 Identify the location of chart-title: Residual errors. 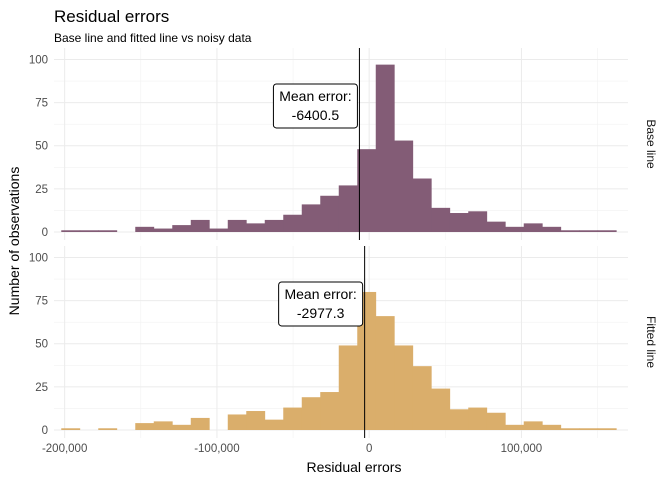
(111, 16).